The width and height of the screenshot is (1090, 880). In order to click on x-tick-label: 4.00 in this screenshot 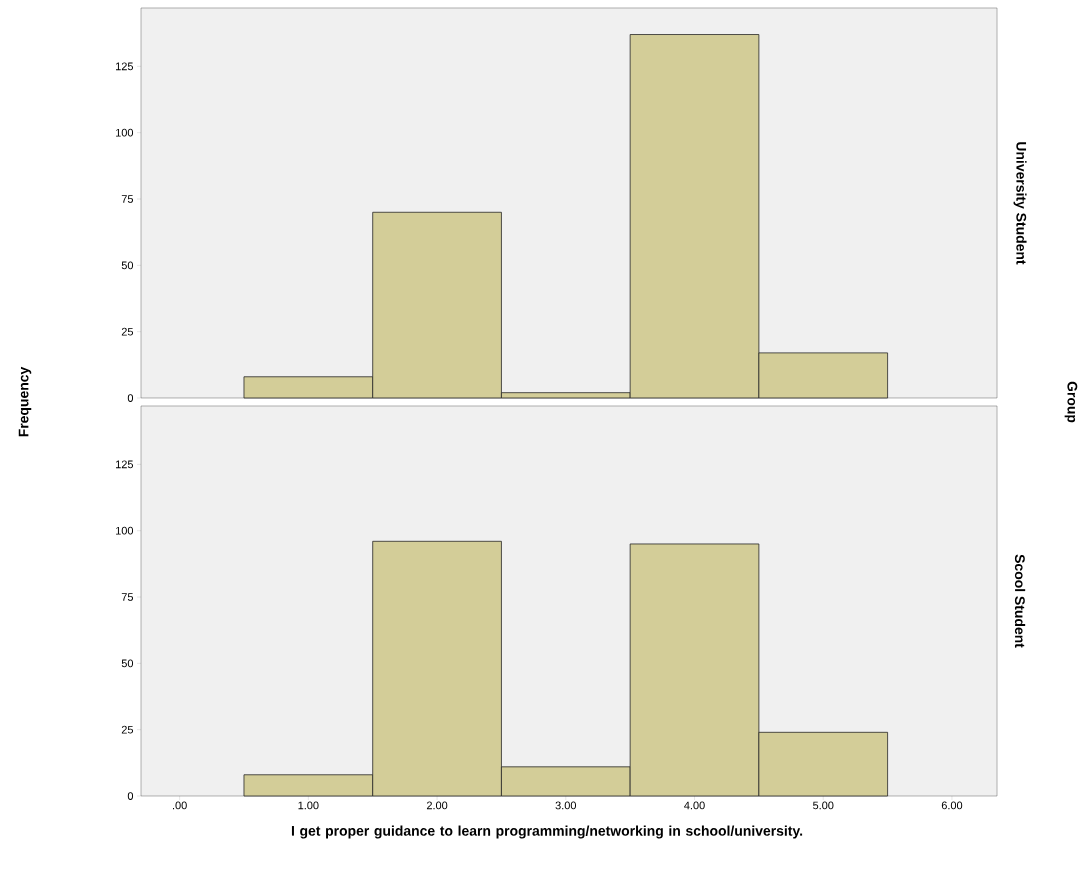, I will do `click(694, 805)`.